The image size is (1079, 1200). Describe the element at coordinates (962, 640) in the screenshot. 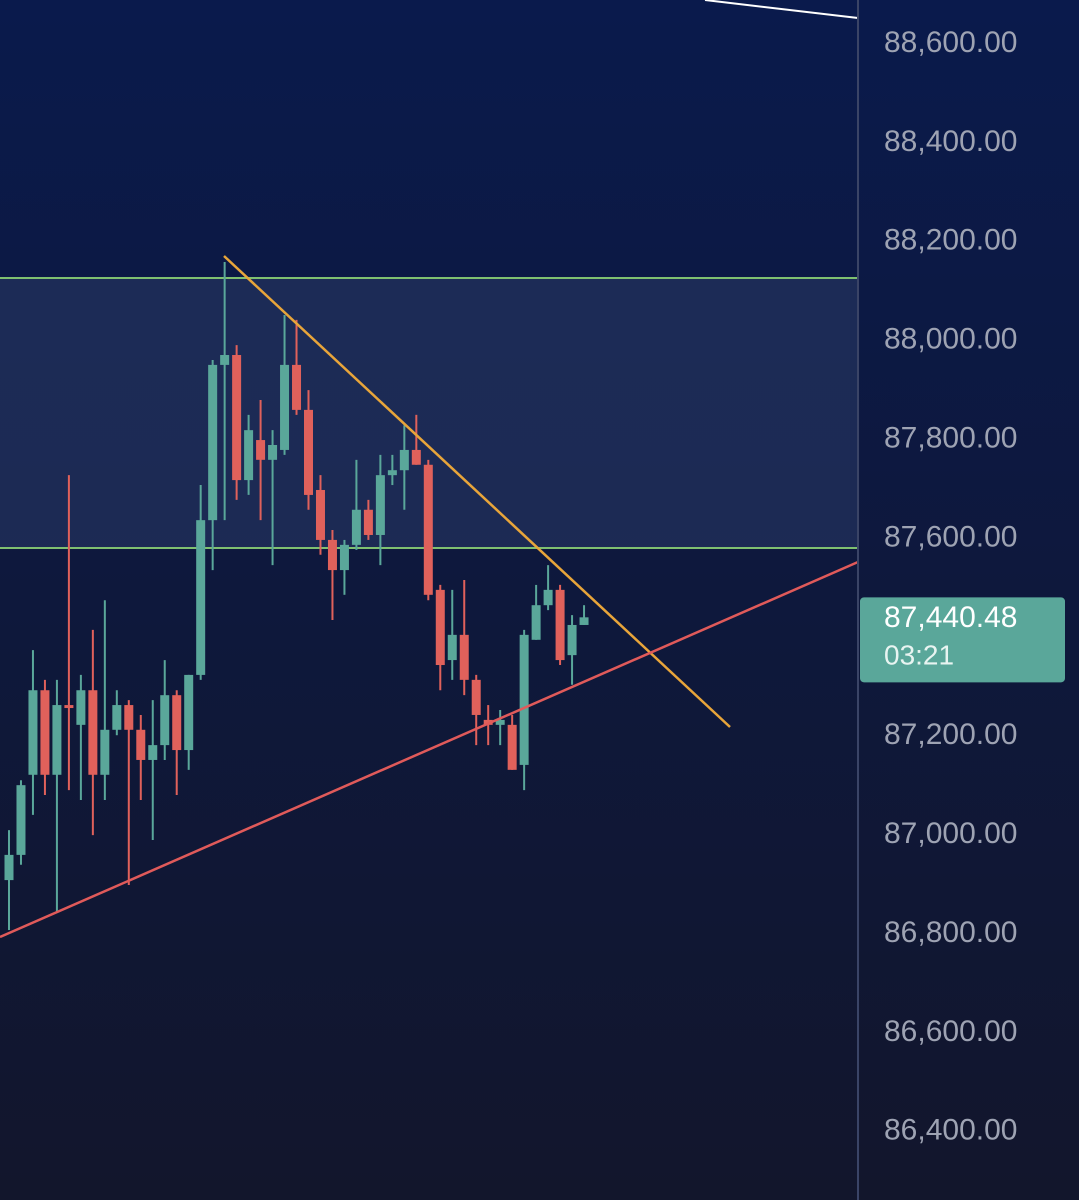

I see `price-label-box` at that location.